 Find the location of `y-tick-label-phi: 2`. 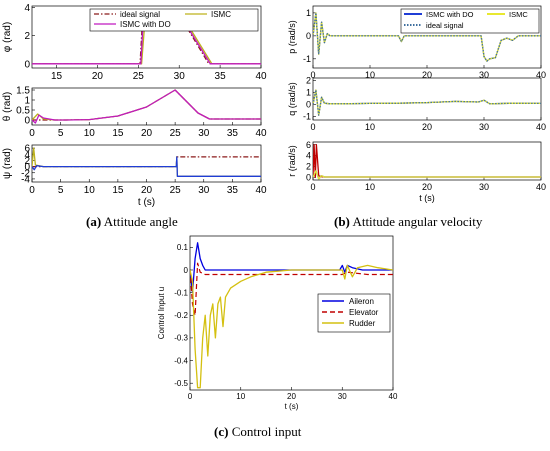

y-tick-label-phi: 2 is located at coordinates (27, 36).